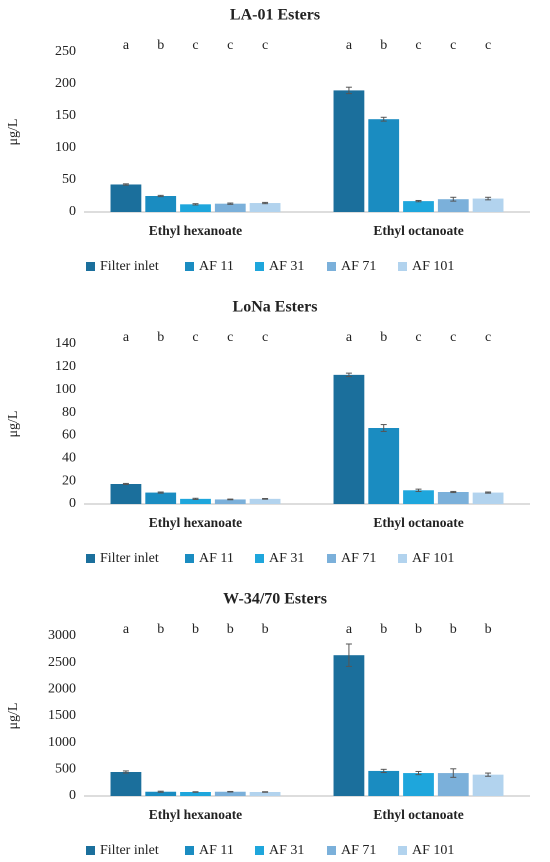  Describe the element at coordinates (69, 412) in the screenshot. I see `y-tick-label: 80` at that location.